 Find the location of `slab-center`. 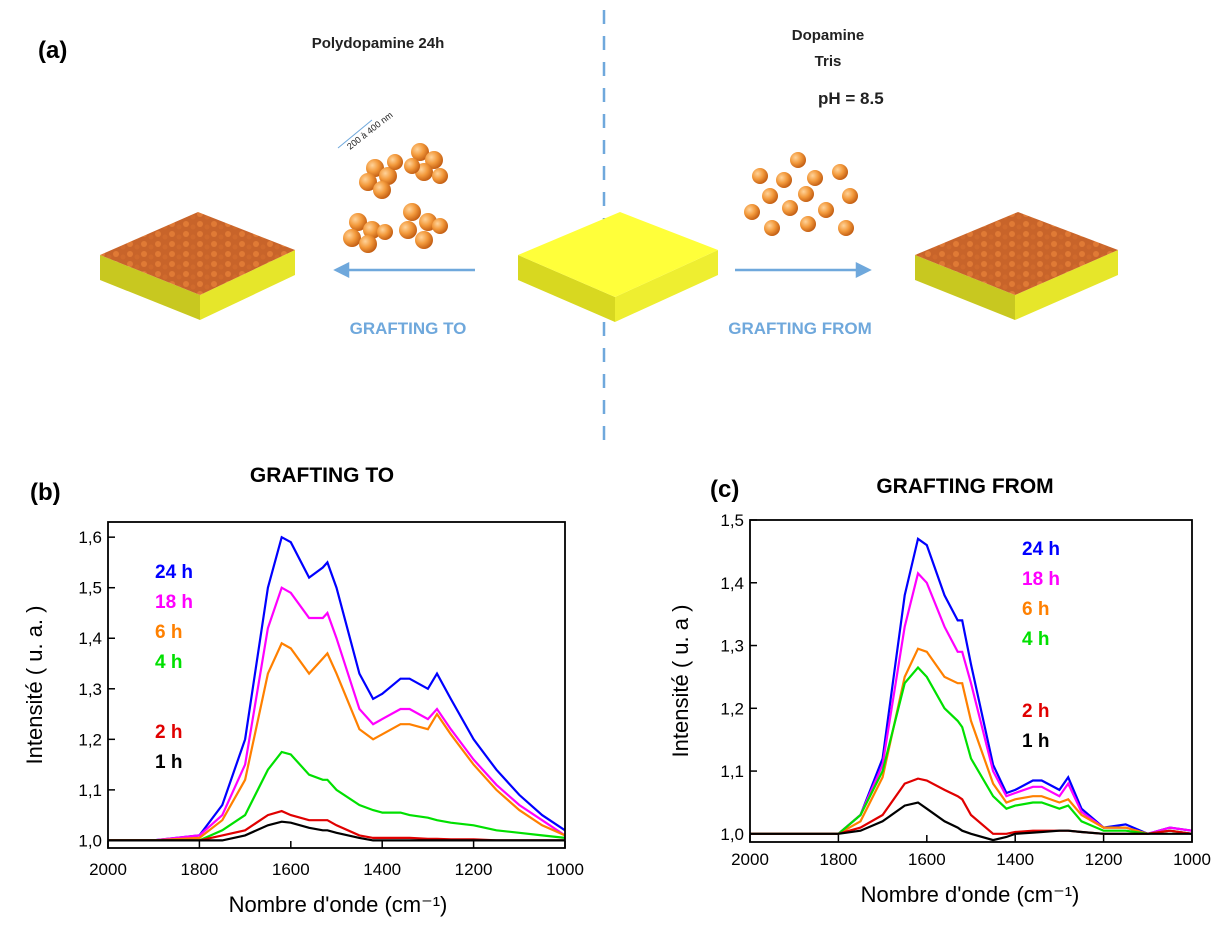

slab-center is located at coordinates (618, 267).